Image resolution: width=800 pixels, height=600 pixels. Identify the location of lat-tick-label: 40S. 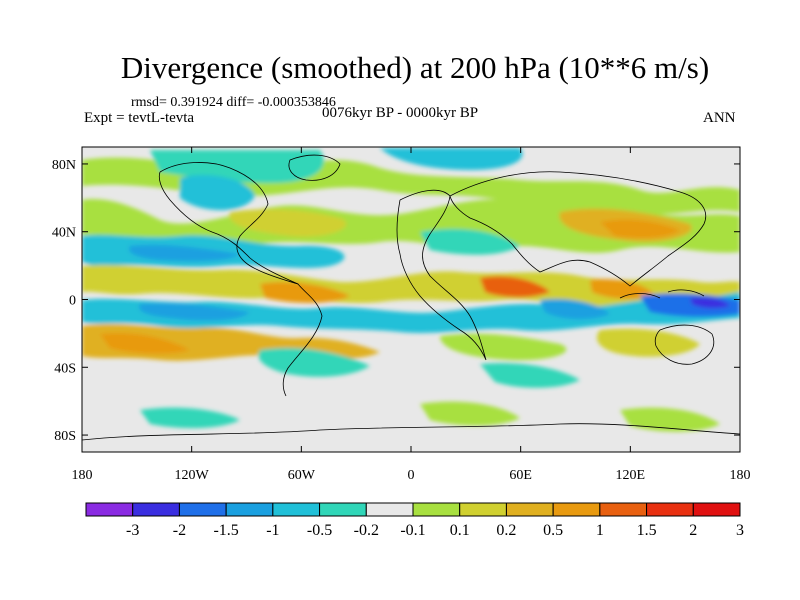
(65, 368).